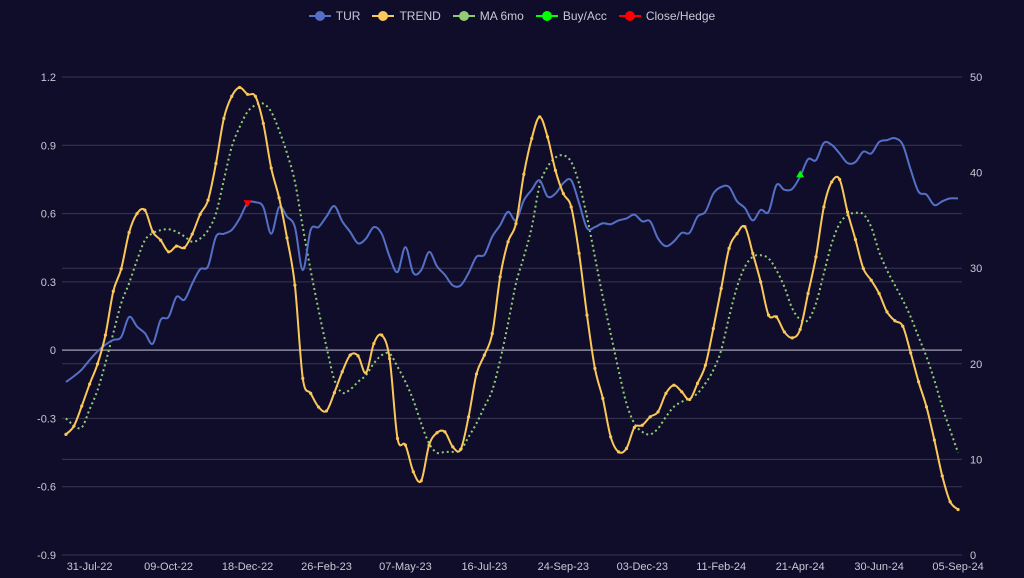  Describe the element at coordinates (800, 567) in the screenshot. I see `x-tick-label: 21-Apr-24` at that location.